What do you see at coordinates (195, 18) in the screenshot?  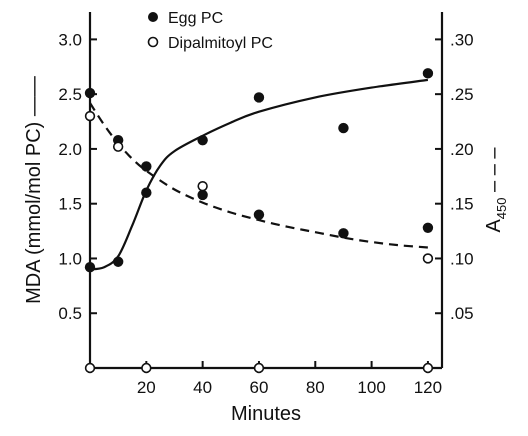 I see `legend-label-egg-pc: Egg PC` at bounding box center [195, 18].